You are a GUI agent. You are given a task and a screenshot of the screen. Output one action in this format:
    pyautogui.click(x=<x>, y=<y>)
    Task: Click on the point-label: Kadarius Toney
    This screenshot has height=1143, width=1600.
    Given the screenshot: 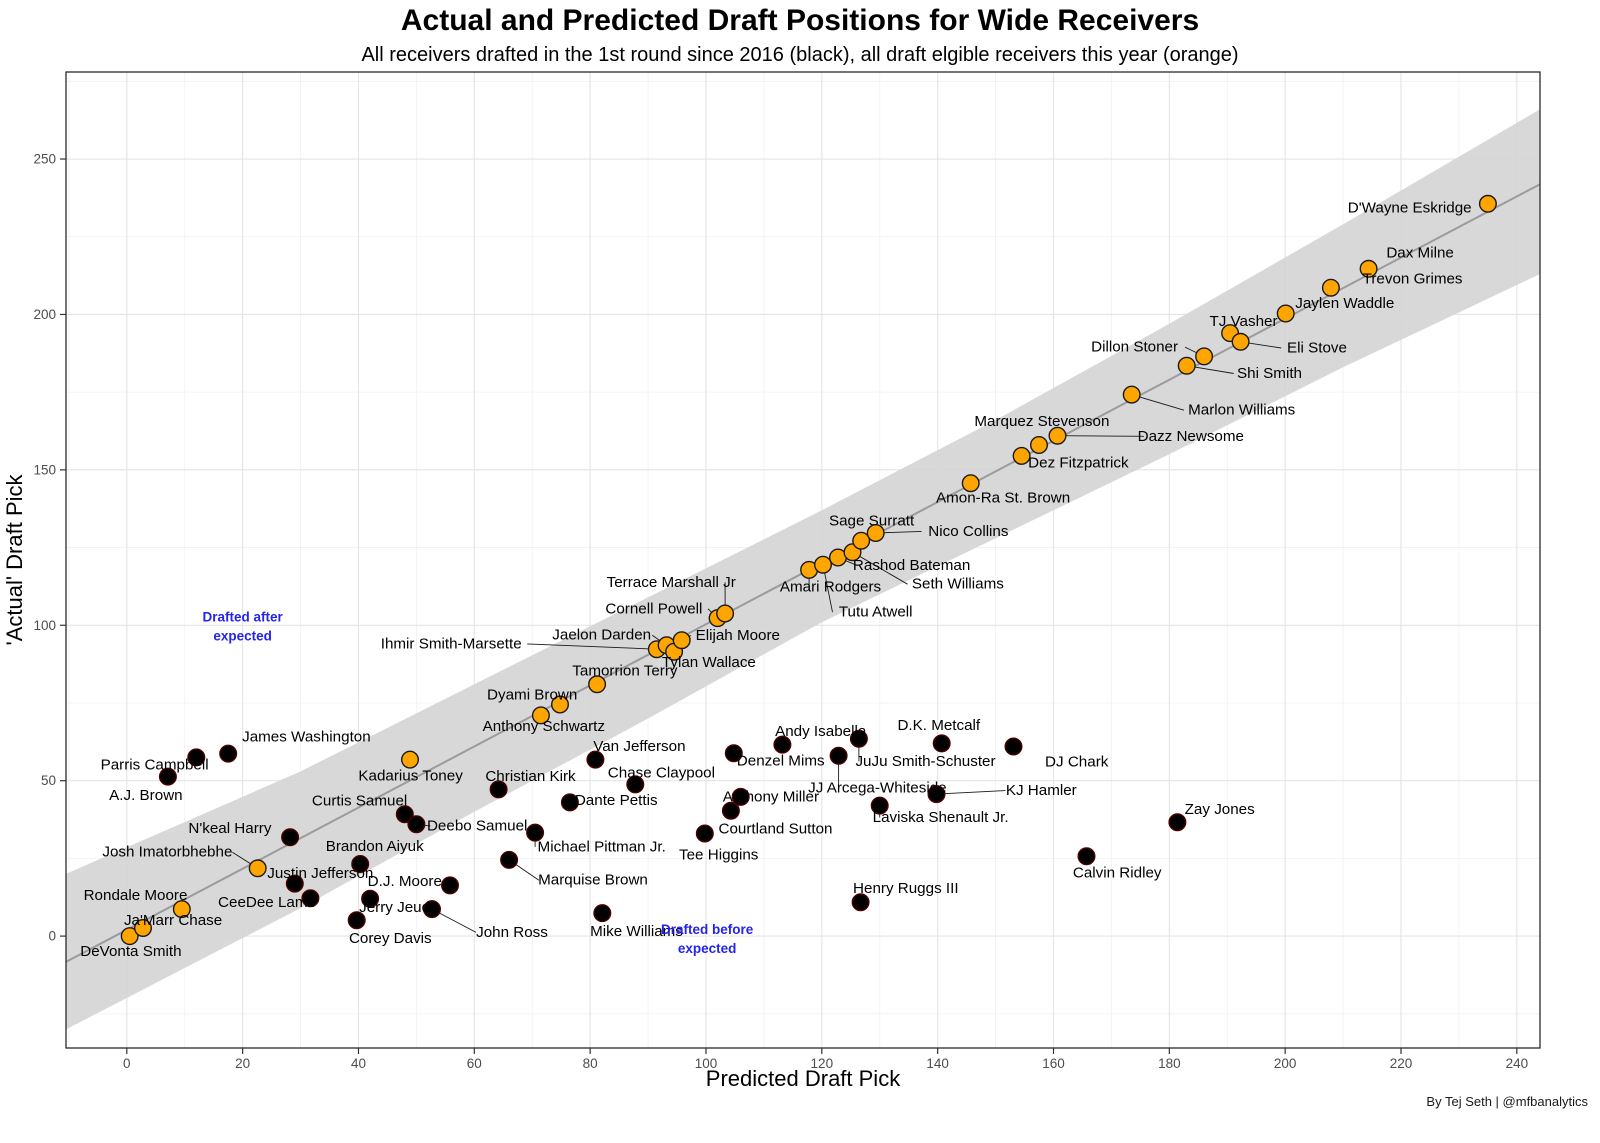 What is the action you would take?
    pyautogui.click(x=410, y=776)
    